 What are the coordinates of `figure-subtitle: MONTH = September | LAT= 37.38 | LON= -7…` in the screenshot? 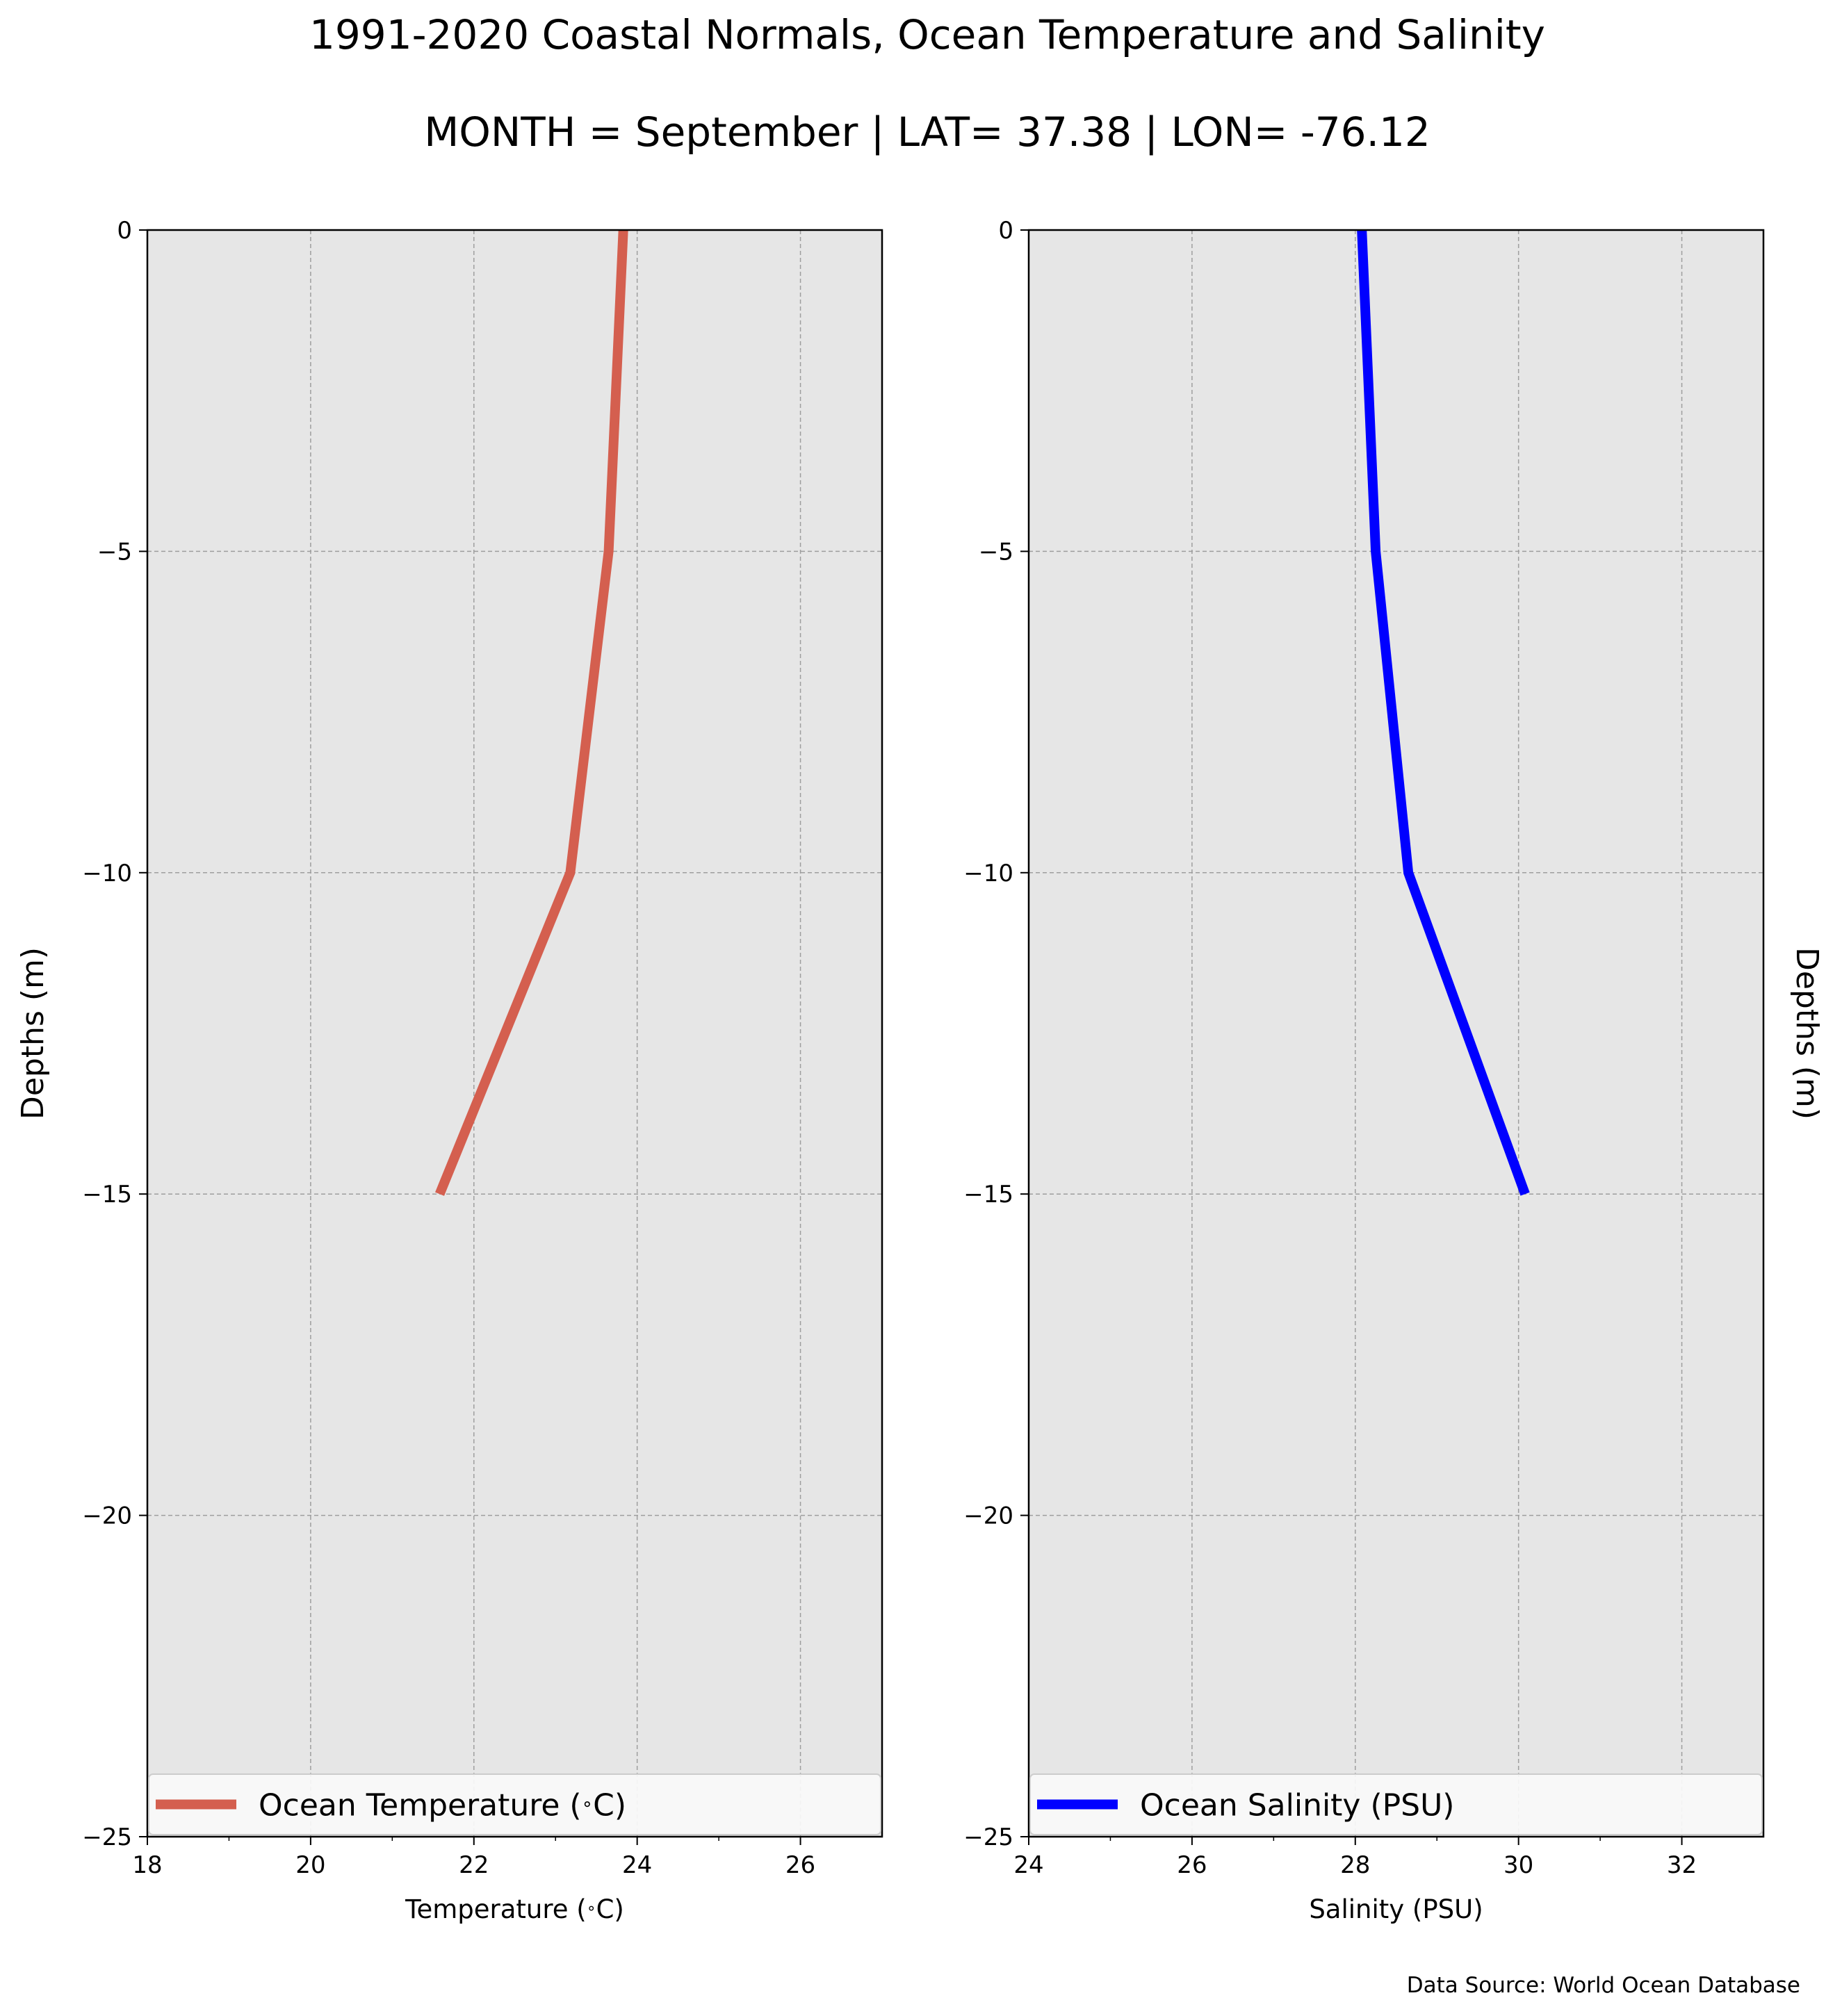 It's located at (928, 132).